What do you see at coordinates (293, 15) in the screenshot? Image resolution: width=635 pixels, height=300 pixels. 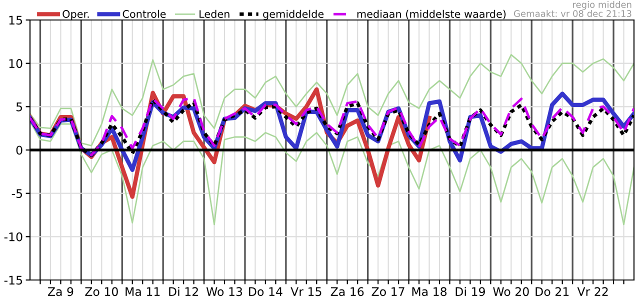 I see `legend-label: gemiddelde` at bounding box center [293, 15].